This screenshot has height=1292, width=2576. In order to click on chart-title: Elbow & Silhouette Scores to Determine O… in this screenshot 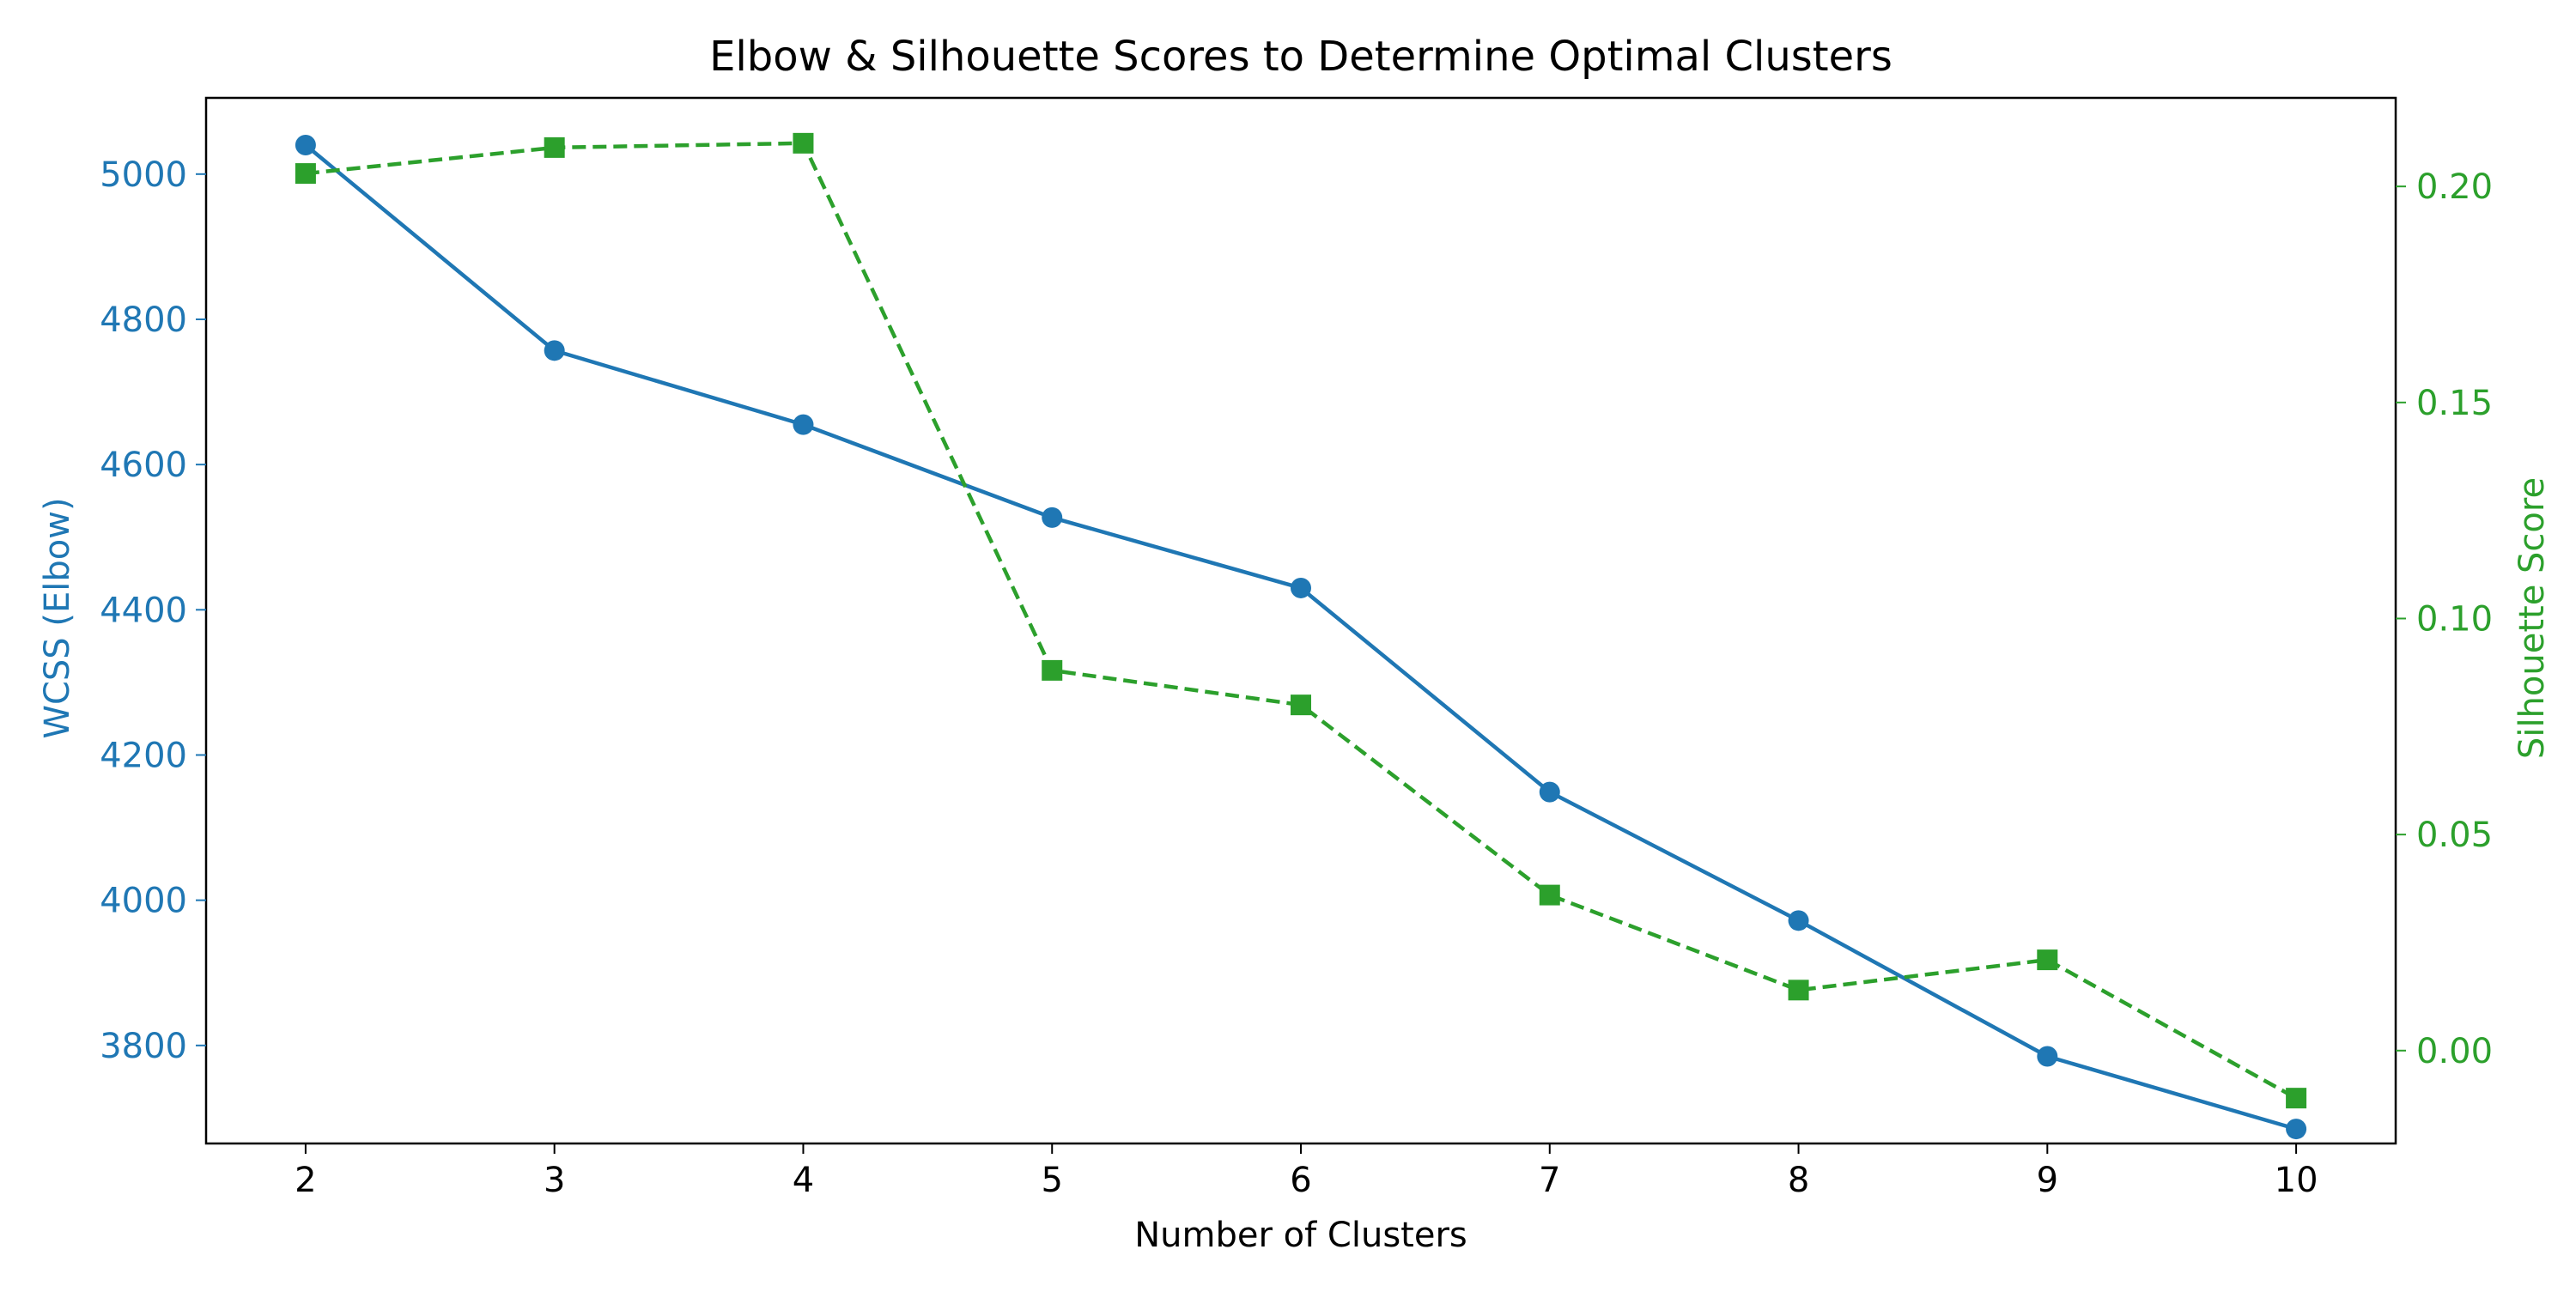, I will do `click(1301, 57)`.